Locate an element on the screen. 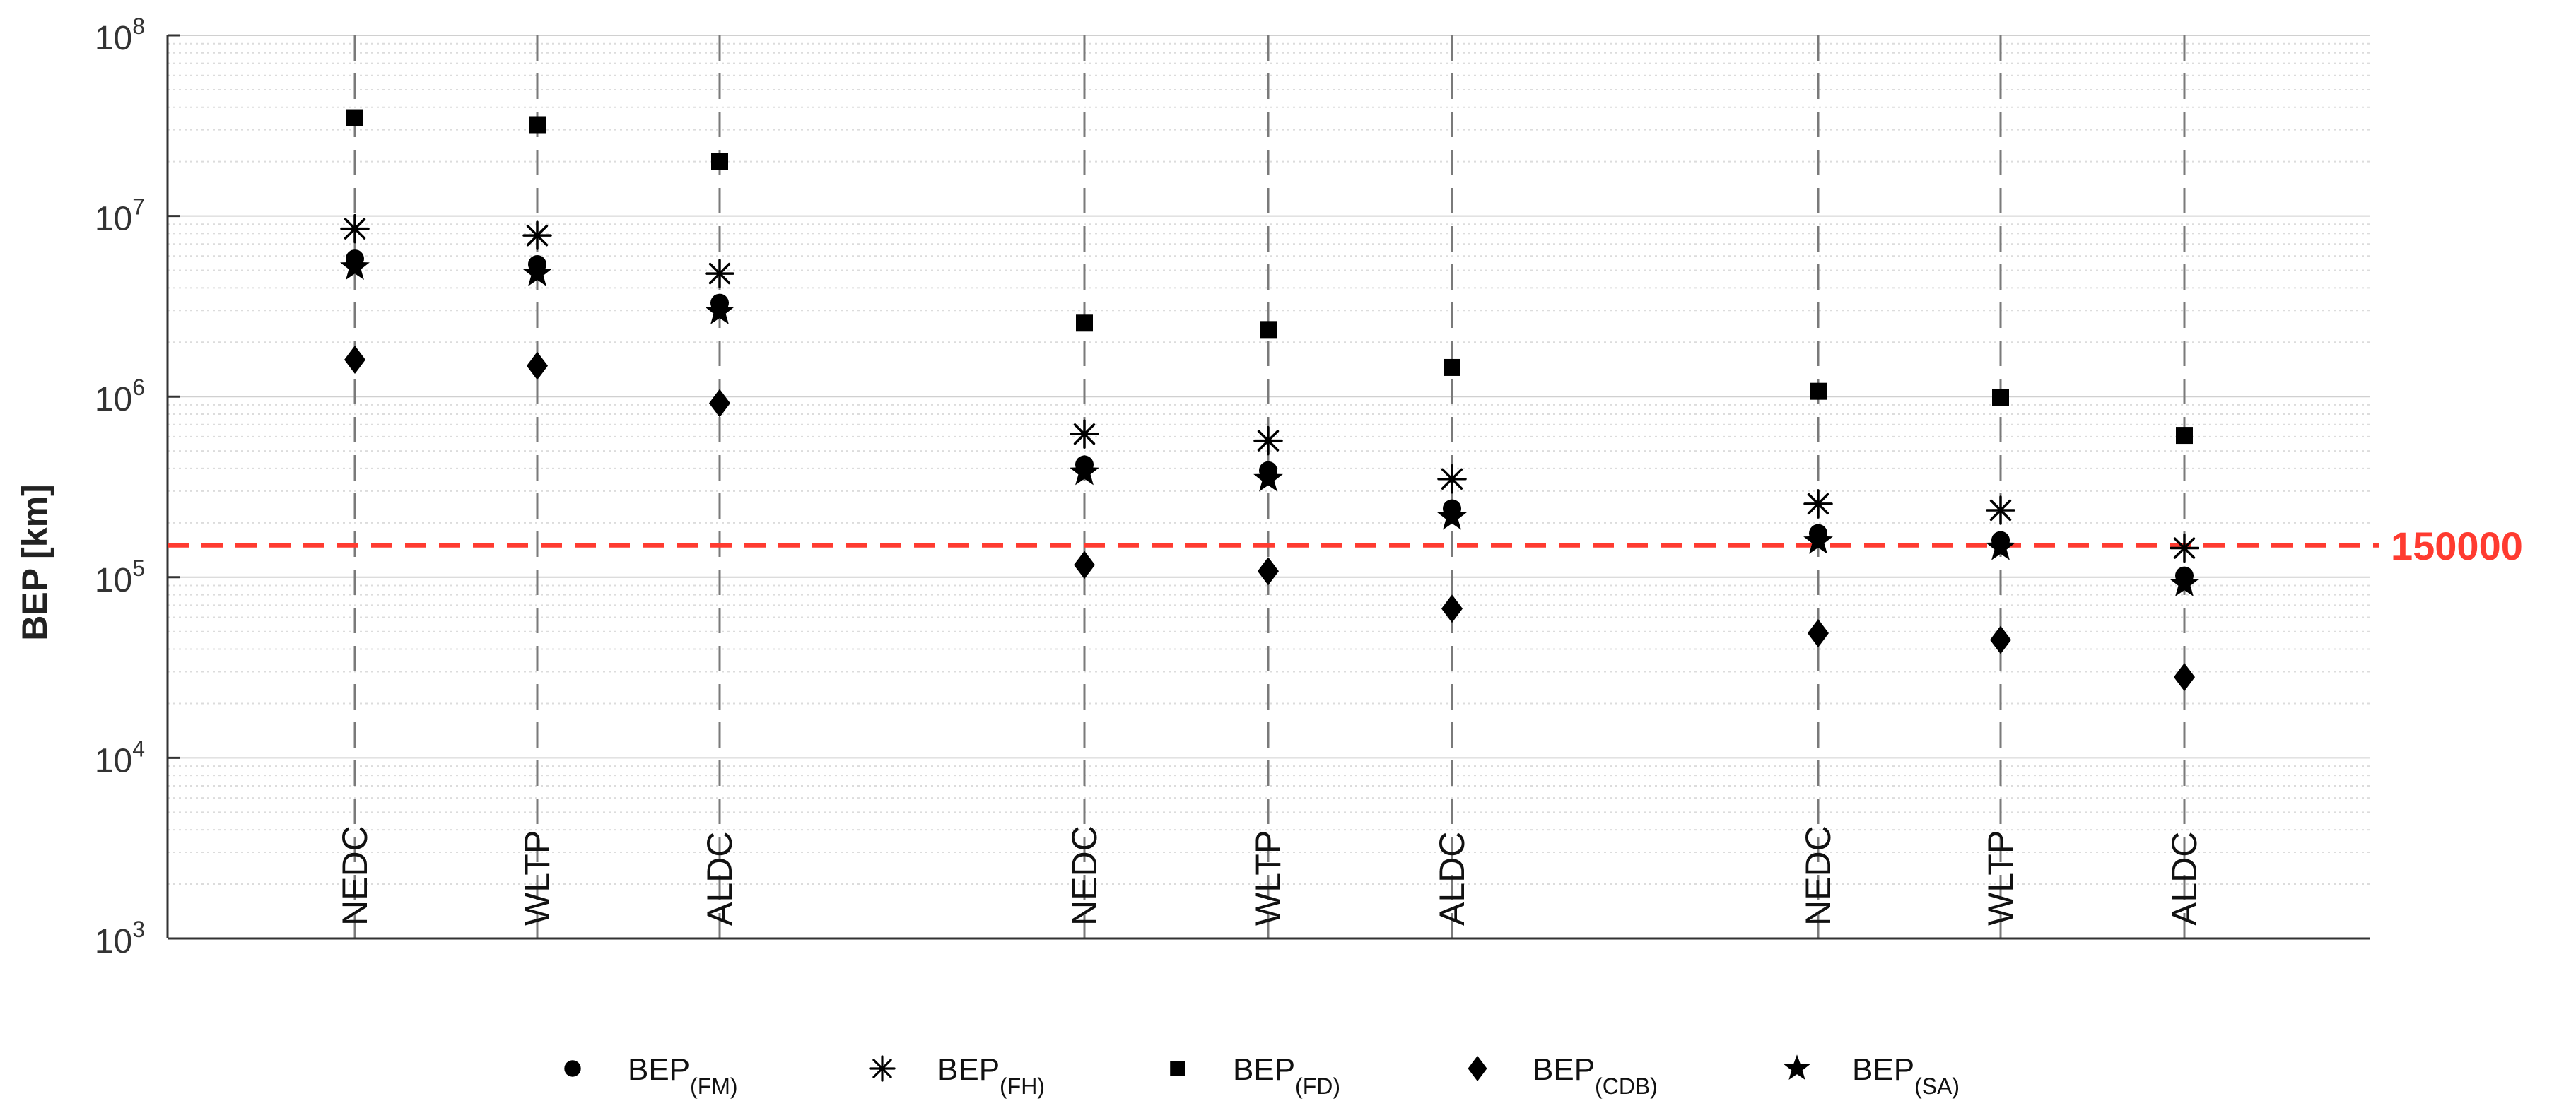  y-tick-label: 10⁷ is located at coordinates (120, 216).